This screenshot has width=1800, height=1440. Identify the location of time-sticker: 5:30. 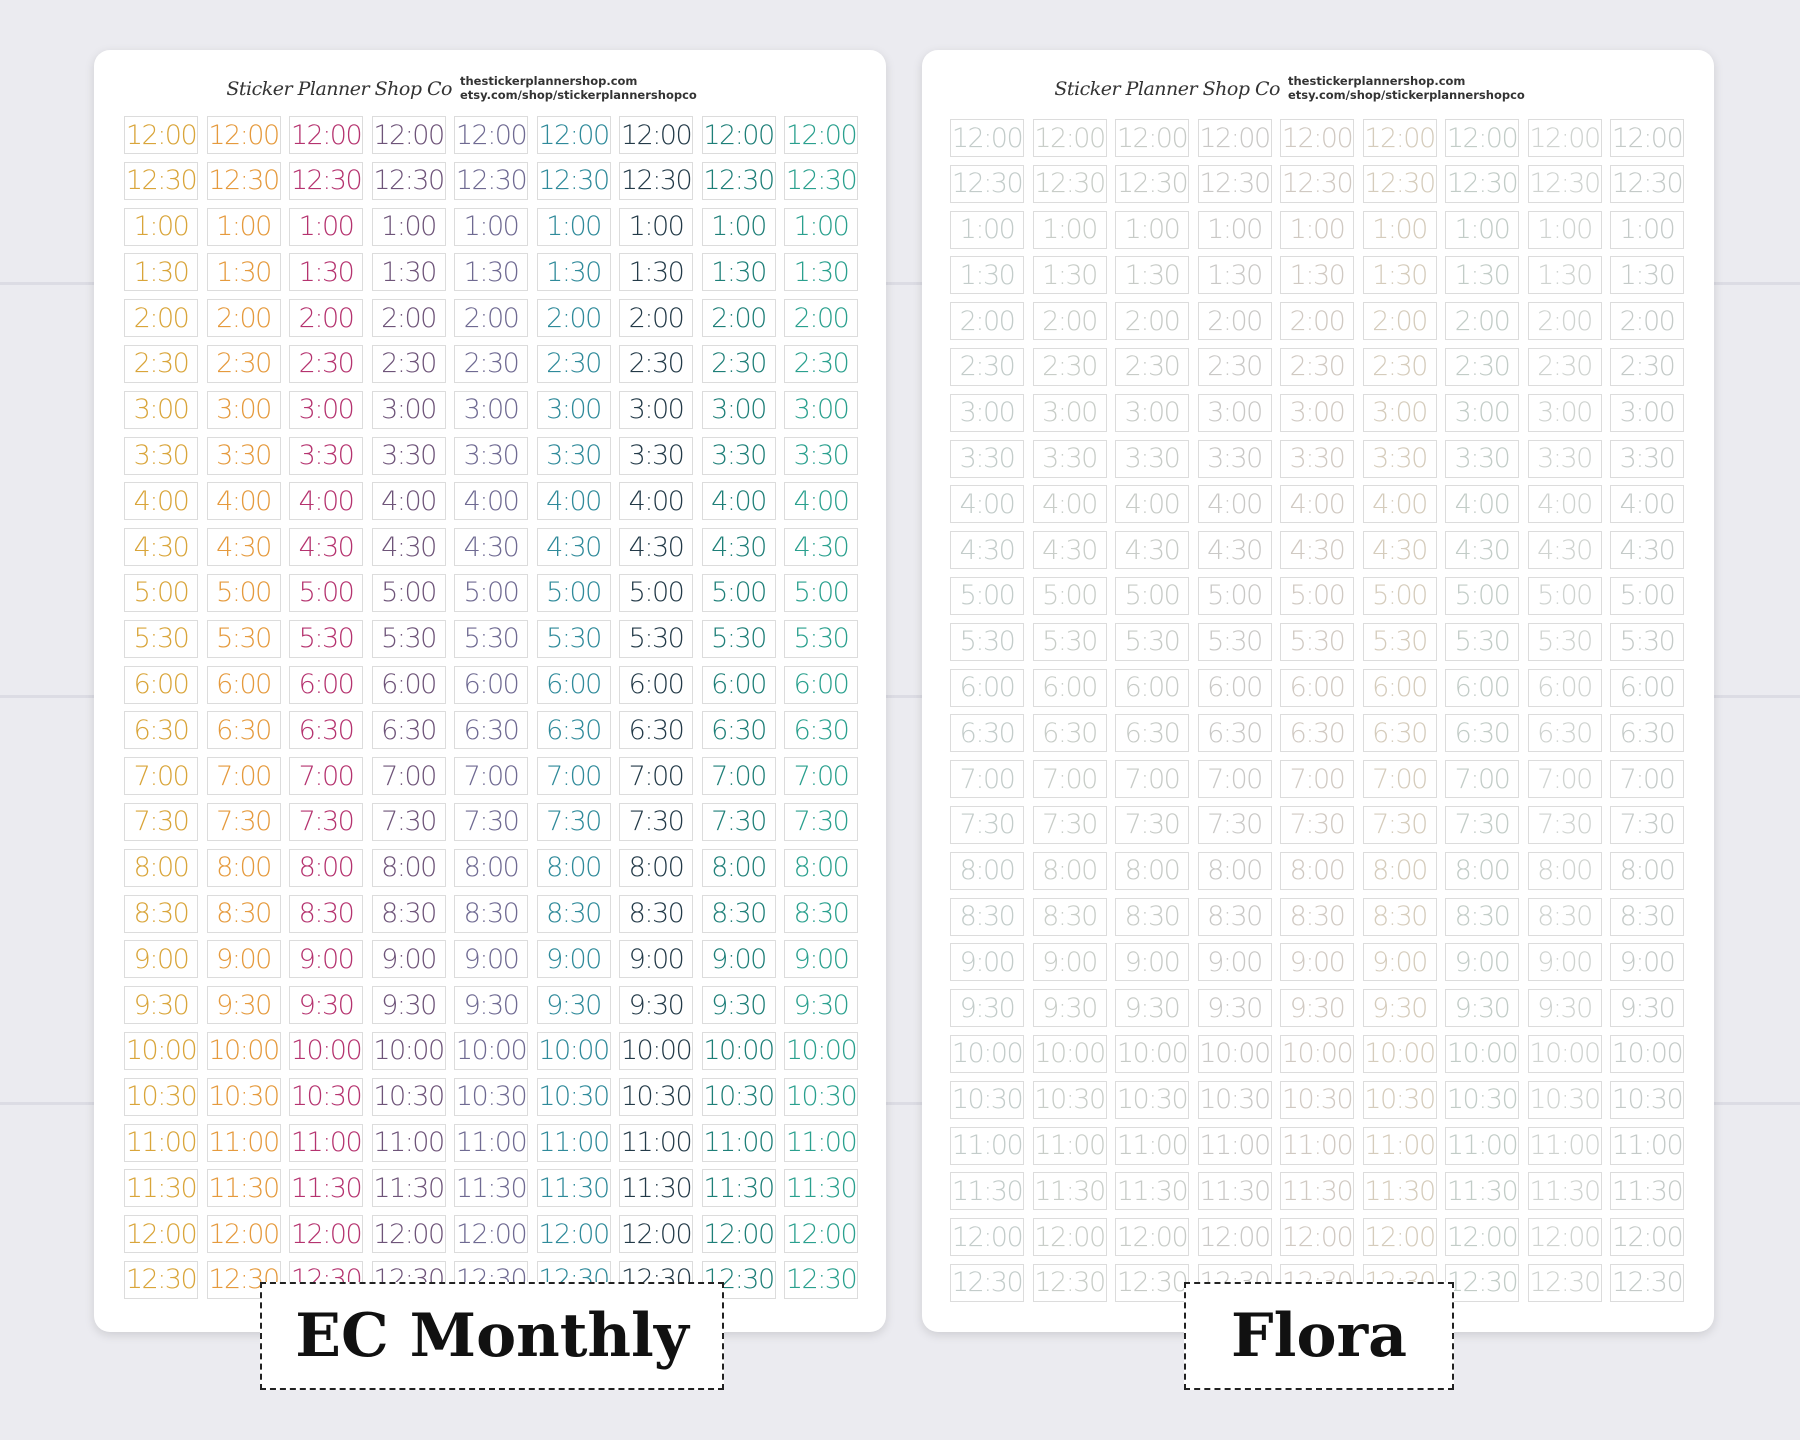
(821, 638).